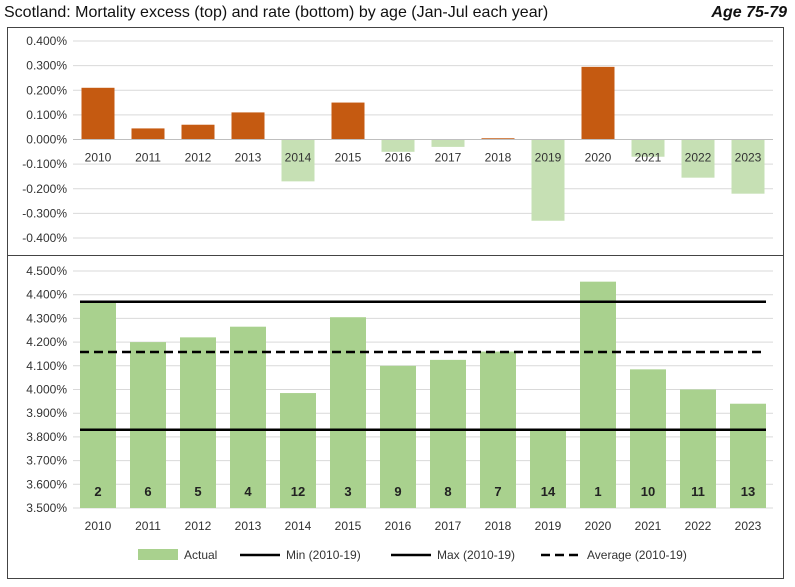 The image size is (795, 587). I want to click on rank-label: 8, so click(447, 491).